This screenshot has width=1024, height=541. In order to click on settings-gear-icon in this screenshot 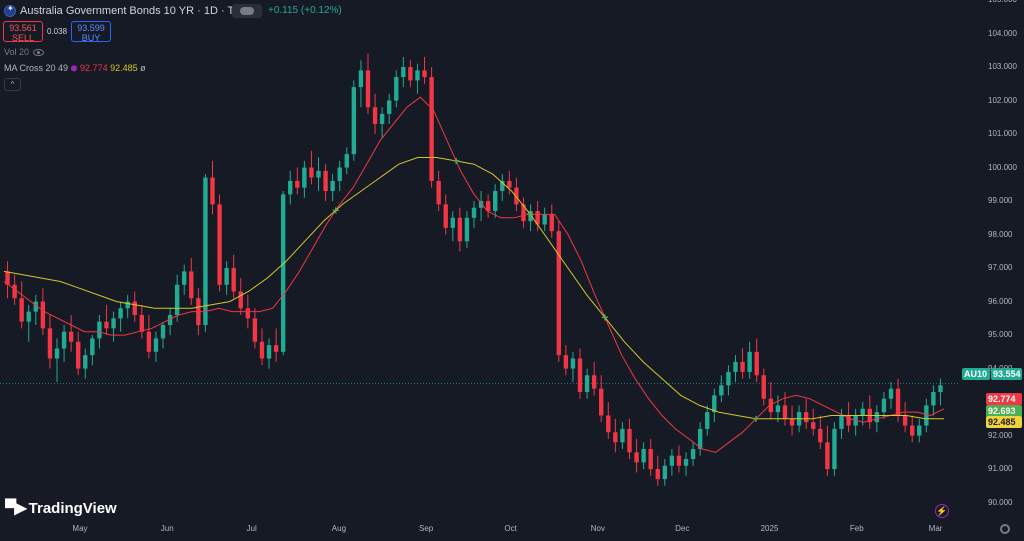, I will do `click(1005, 529)`.